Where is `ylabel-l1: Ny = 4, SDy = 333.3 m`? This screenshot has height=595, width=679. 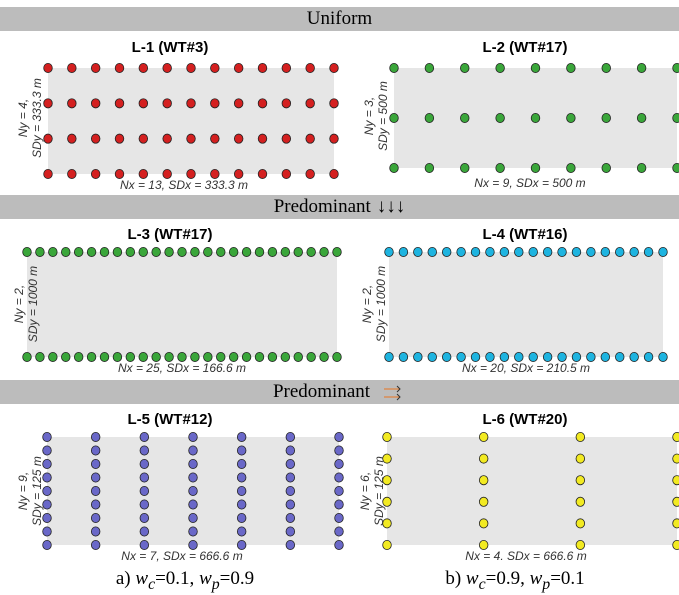 ylabel-l1: Ny = 4, SDy = 333.3 m is located at coordinates (30, 118).